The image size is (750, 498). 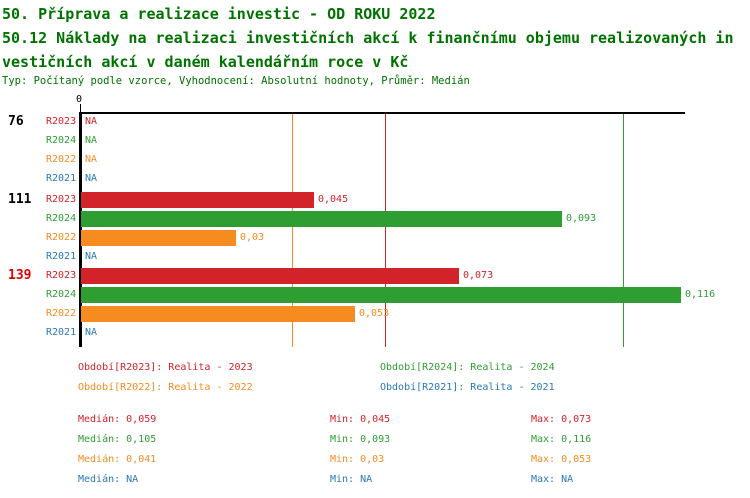 I want to click on legend-entry: Období[R2023]: Realita - 2023, so click(x=165, y=367).